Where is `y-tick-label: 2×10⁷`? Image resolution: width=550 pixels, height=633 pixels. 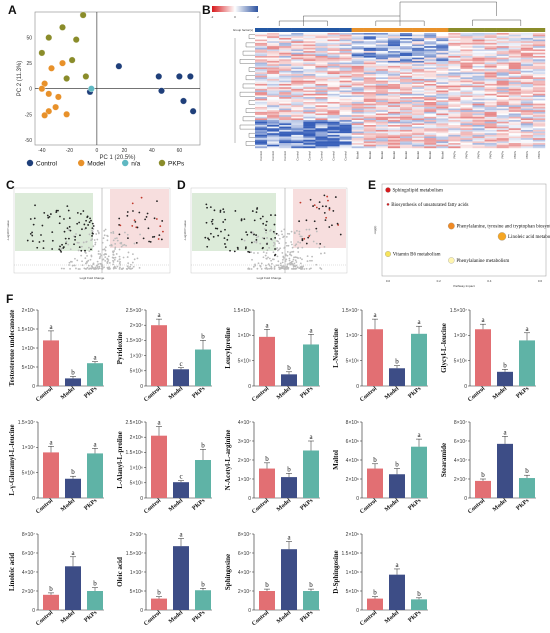 y-tick-label: 2×10⁷ is located at coordinates (460, 480).